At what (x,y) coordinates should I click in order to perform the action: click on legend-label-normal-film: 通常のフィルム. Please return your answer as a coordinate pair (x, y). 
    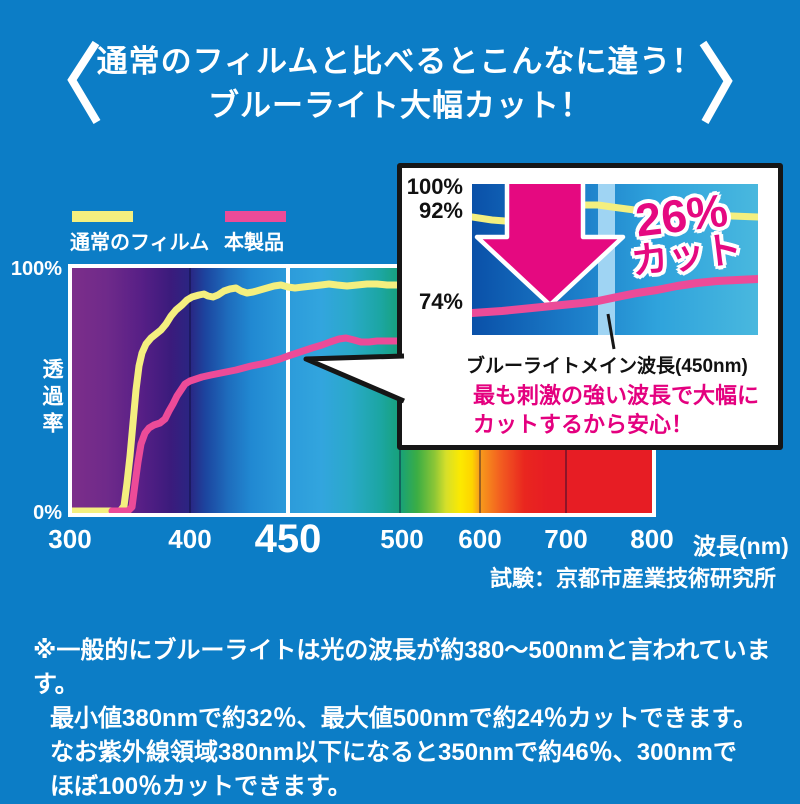
    Looking at the image, I should click on (140, 243).